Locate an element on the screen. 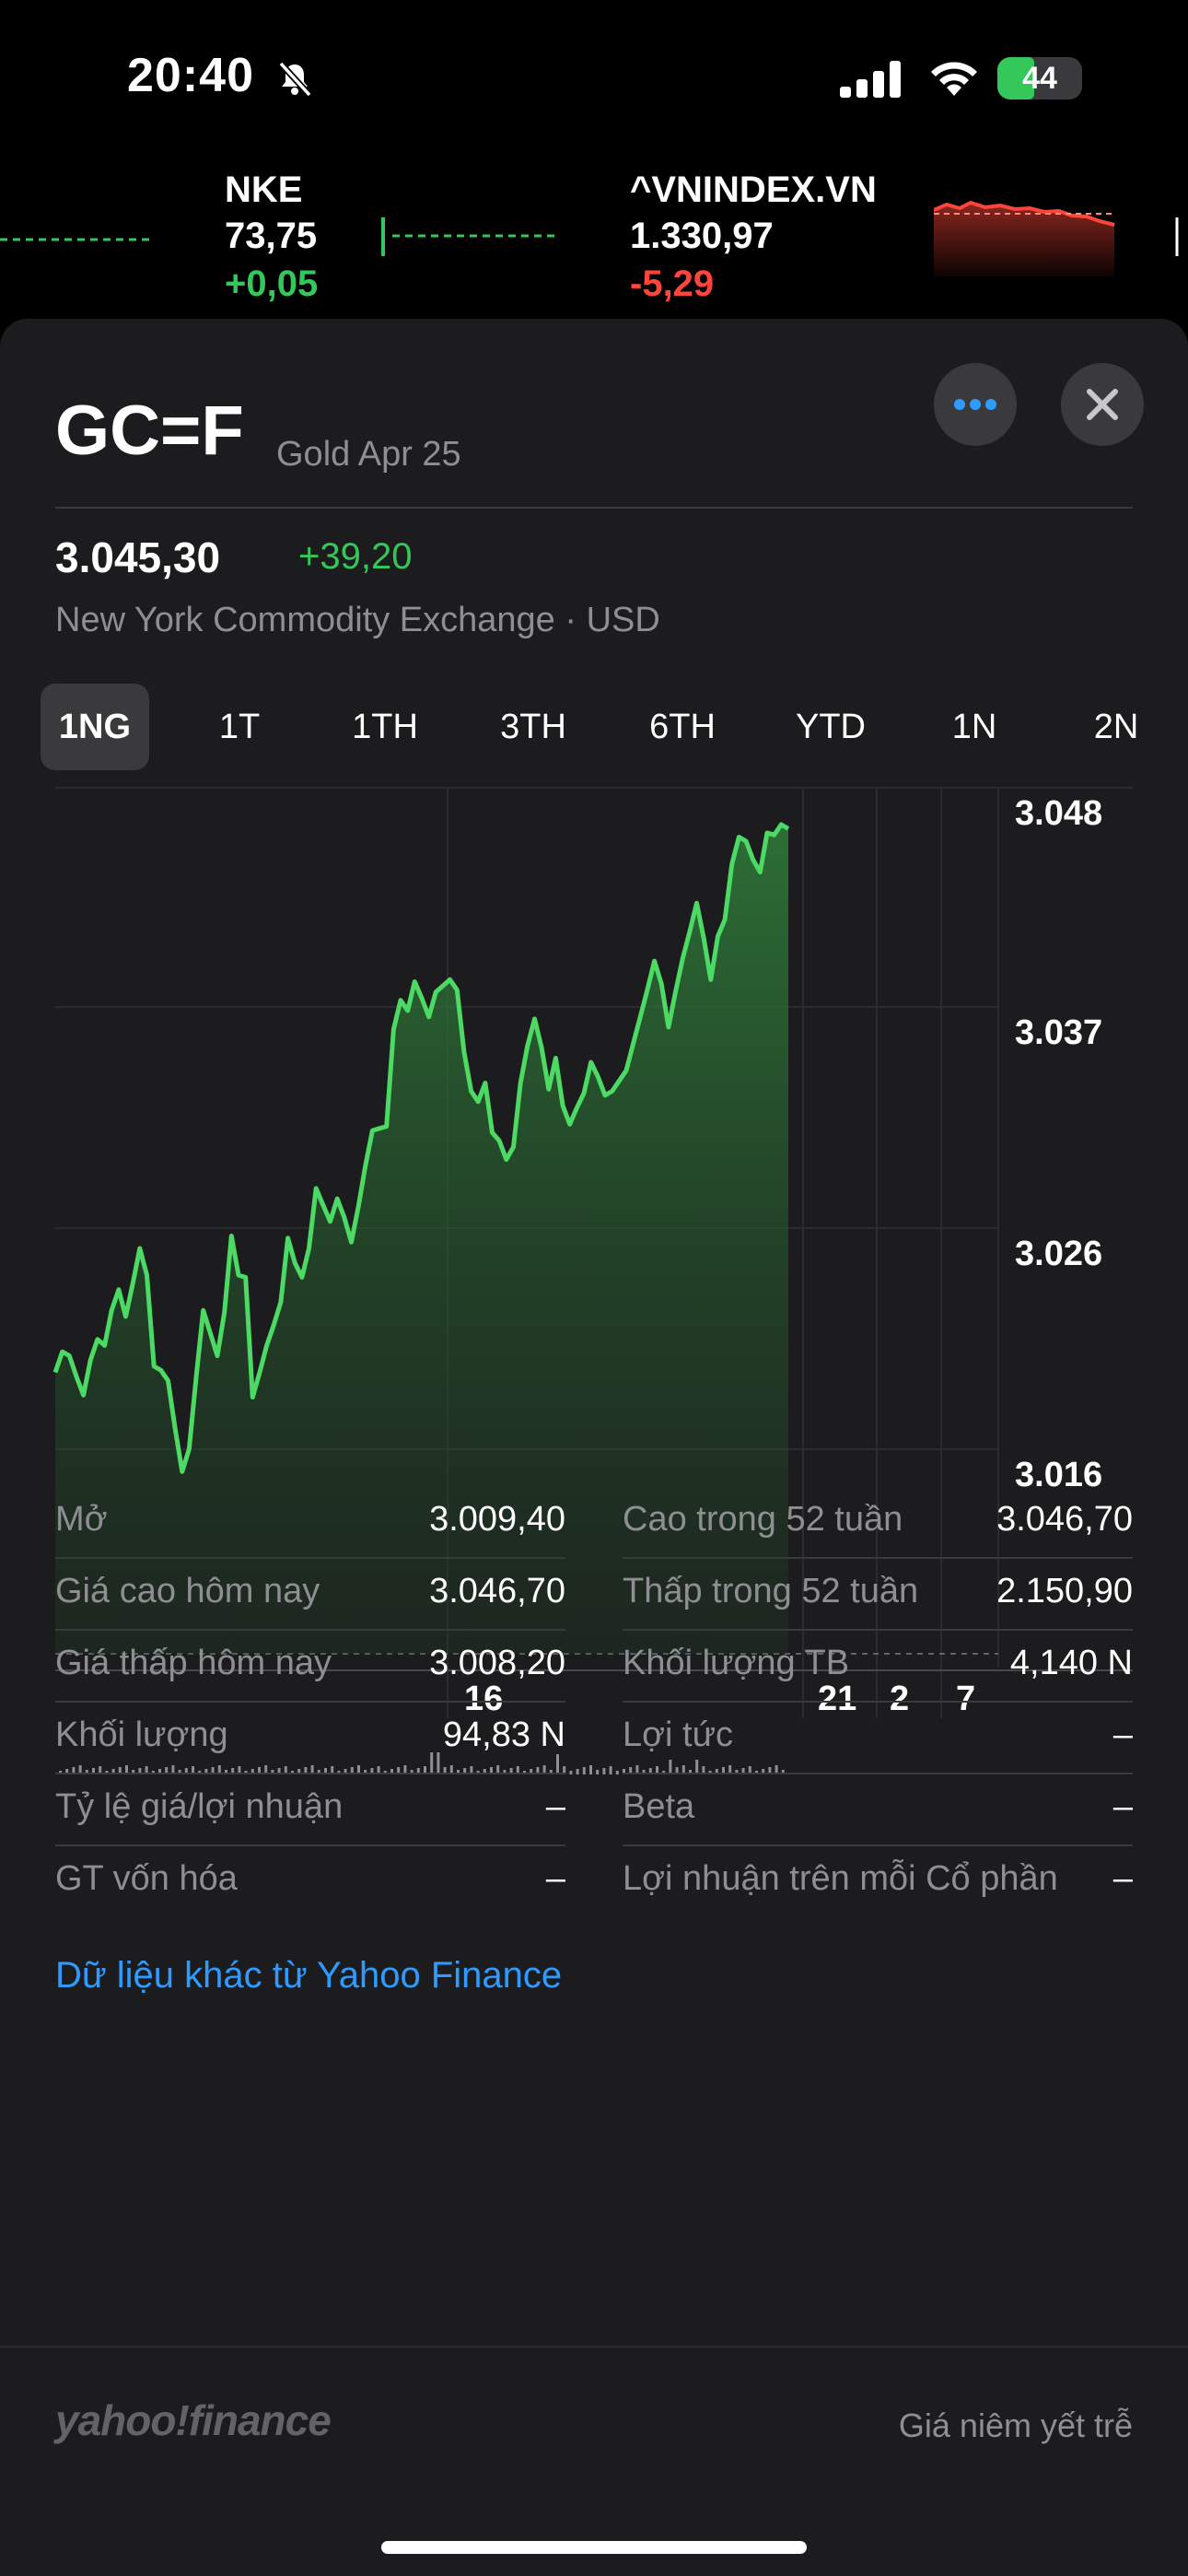 The image size is (1188, 2576). ticker-sparkline-vnindex is located at coordinates (1024, 238).